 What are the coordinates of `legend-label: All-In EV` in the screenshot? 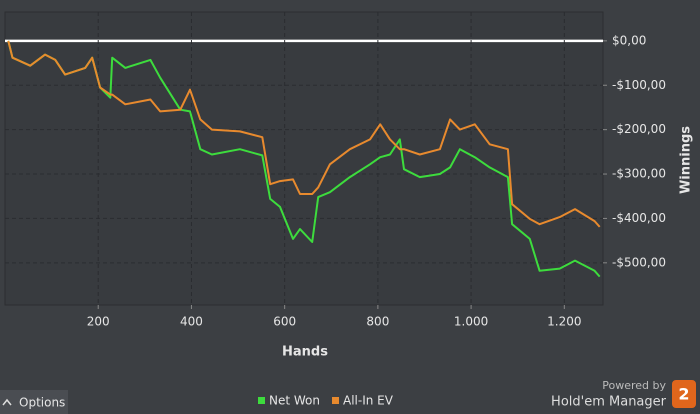 It's located at (368, 401).